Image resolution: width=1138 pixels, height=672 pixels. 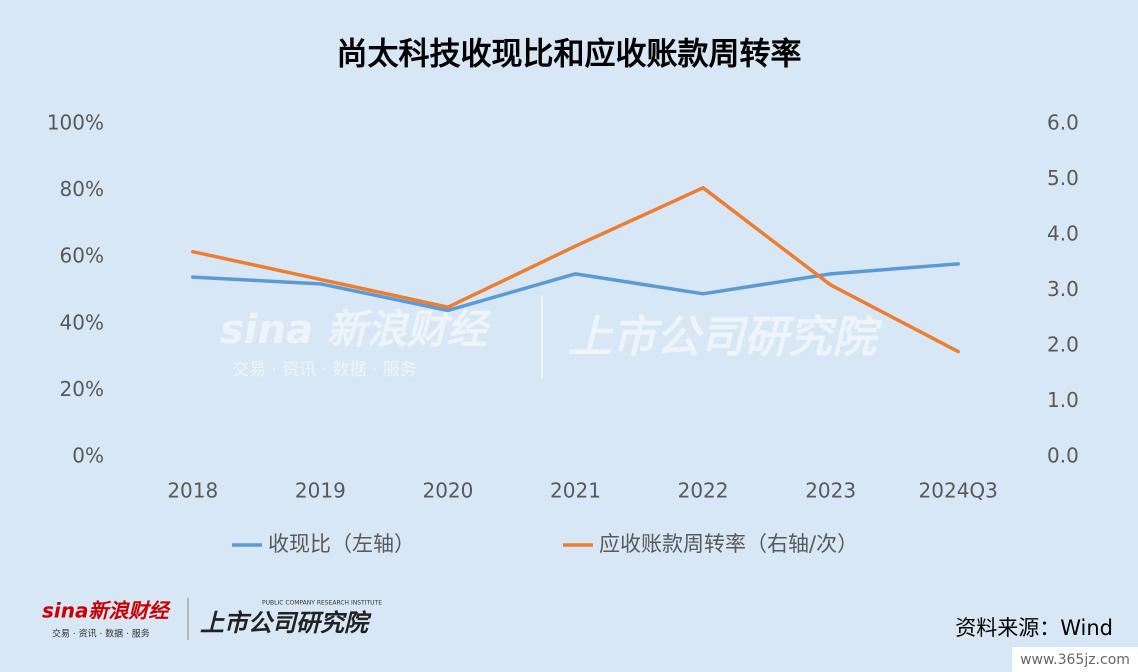 I want to click on y-tick-label: 60%, so click(x=82, y=256).